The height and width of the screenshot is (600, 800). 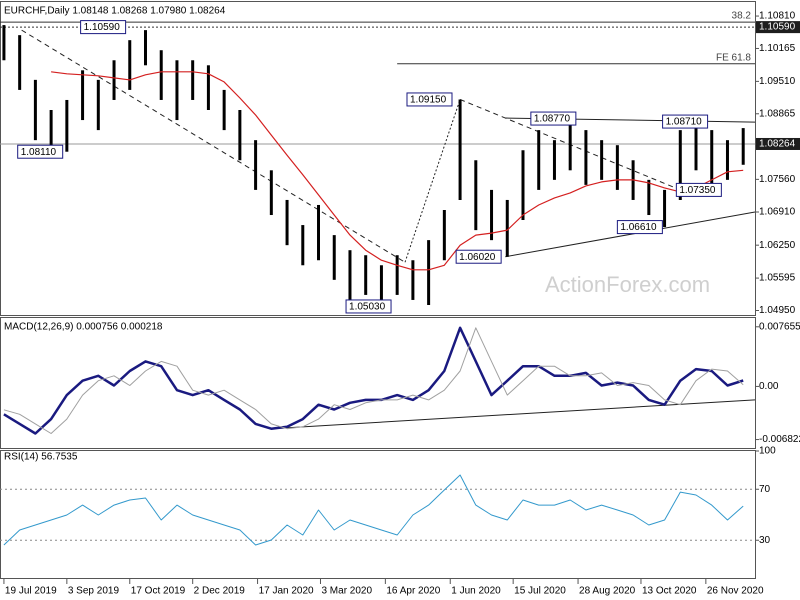 I want to click on panel-title: MACD(12,26,9) 0.000756 0.000218, so click(x=83, y=327).